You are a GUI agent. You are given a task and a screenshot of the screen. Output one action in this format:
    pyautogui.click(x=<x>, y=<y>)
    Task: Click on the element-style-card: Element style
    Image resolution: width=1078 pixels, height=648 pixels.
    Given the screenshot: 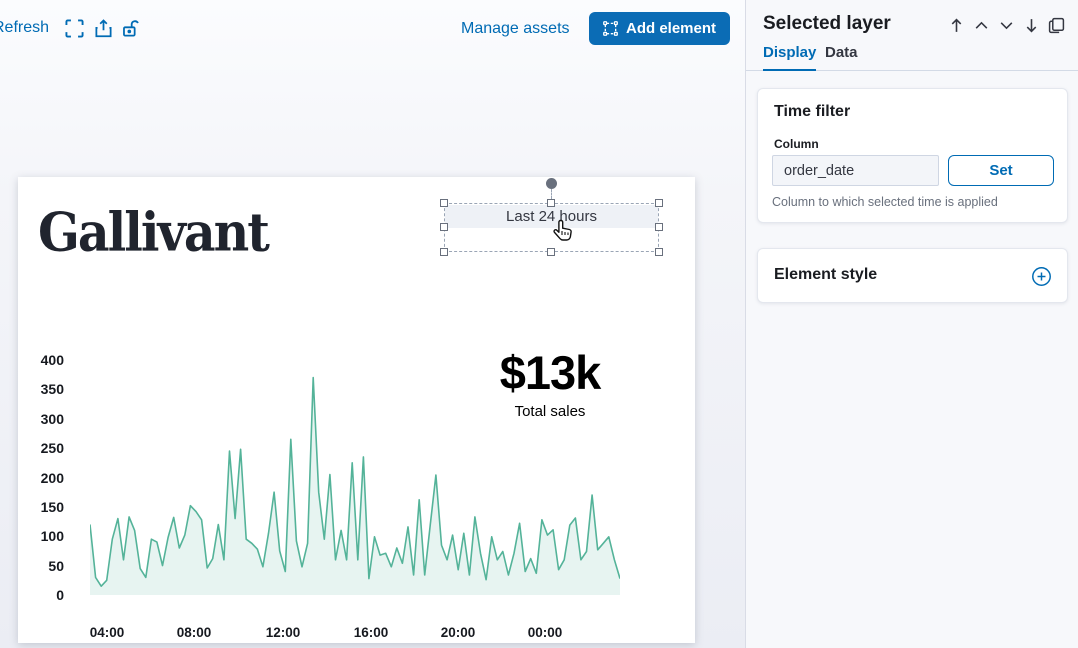 What is the action you would take?
    pyautogui.click(x=912, y=275)
    